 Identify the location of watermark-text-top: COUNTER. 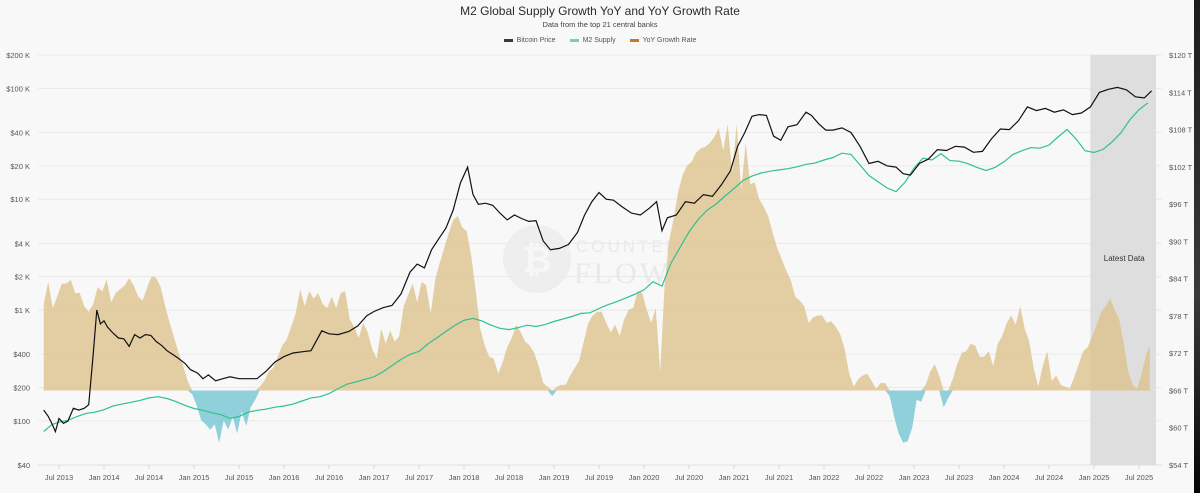
(628, 246).